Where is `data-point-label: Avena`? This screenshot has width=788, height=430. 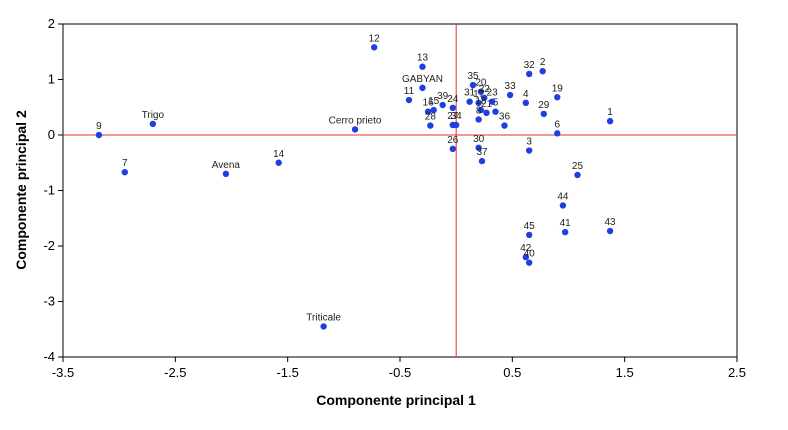 data-point-label: Avena is located at coordinates (226, 165).